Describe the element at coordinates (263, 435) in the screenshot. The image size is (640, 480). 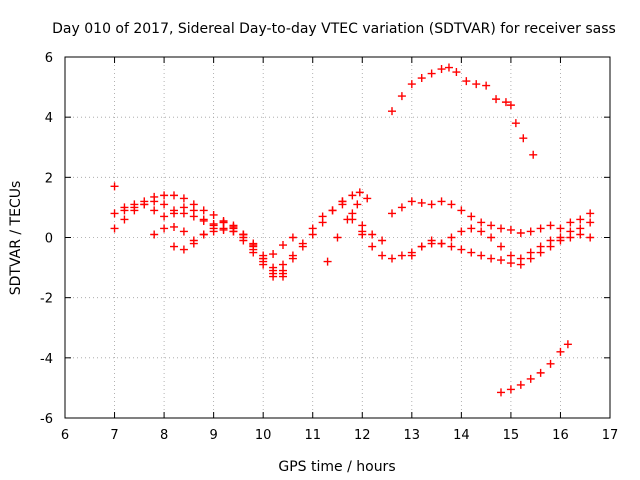
I see `x-tick-label: 10` at that location.